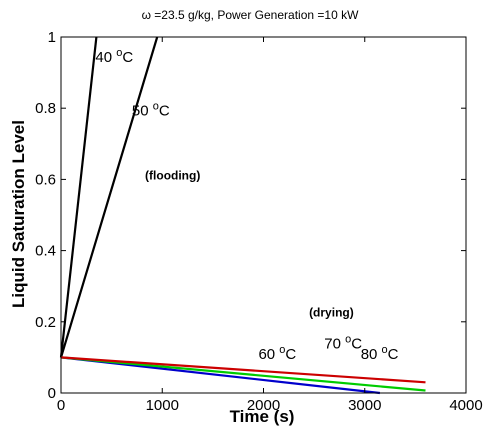 The image size is (495, 435). I want to click on series-annotation: 80 oC, so click(380, 353).